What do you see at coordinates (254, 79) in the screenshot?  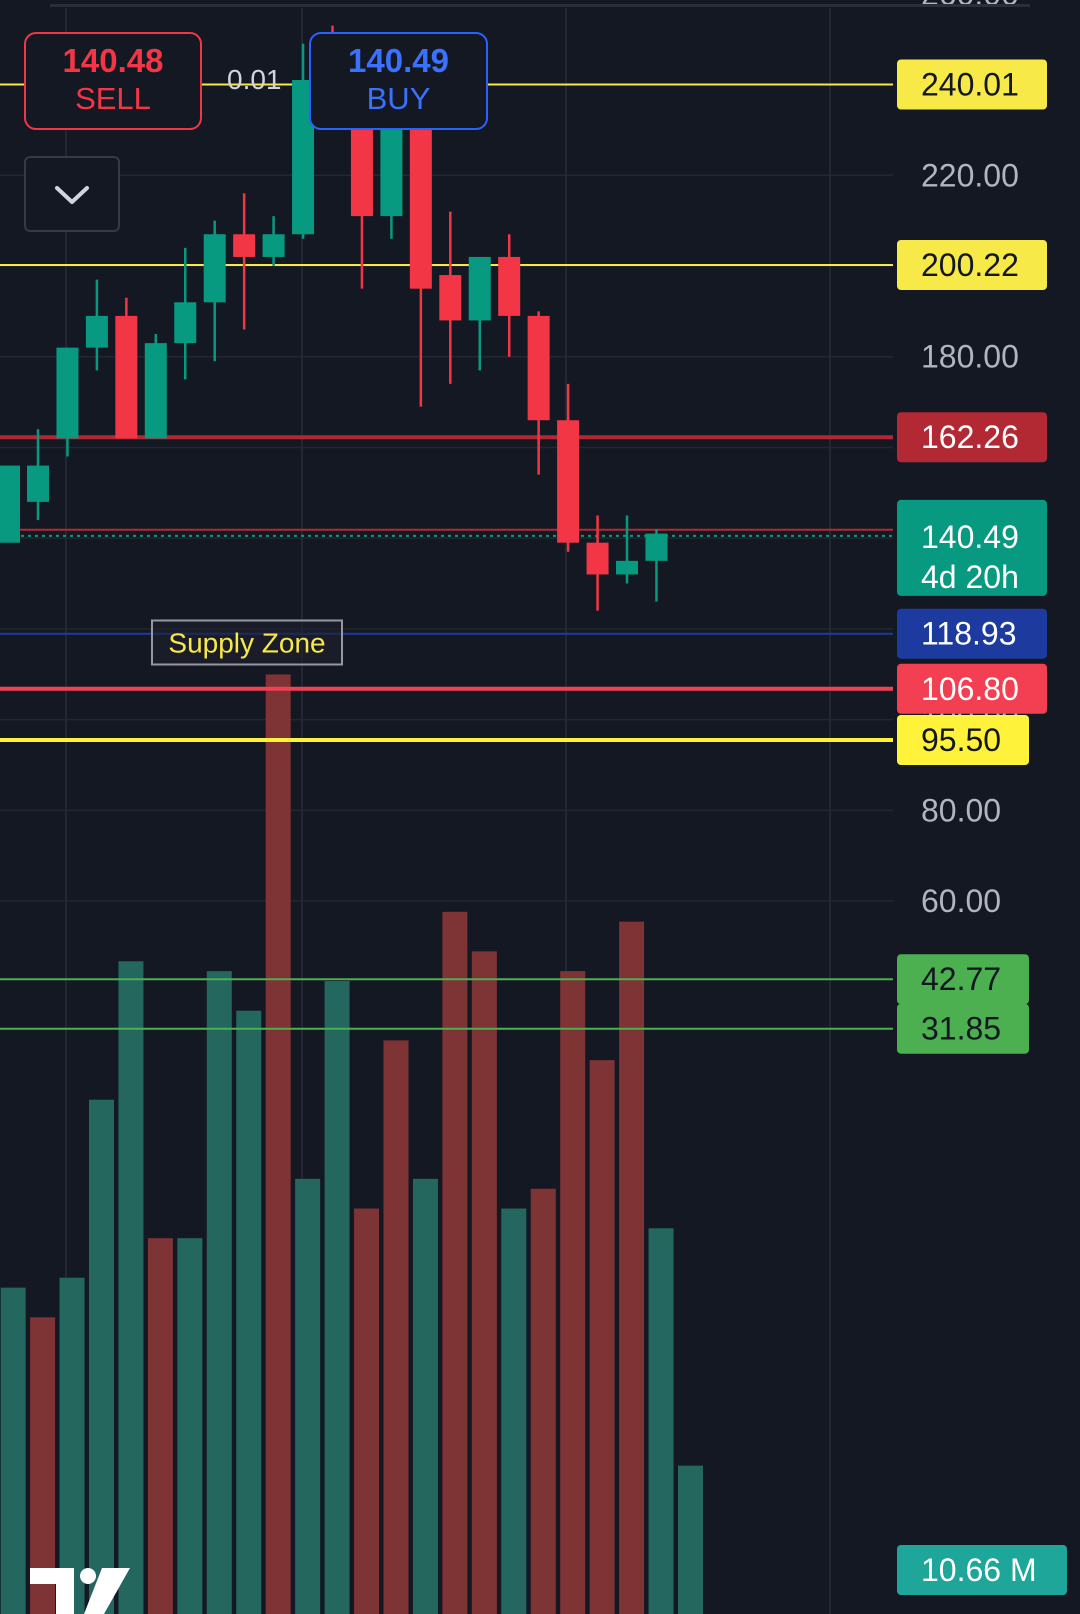 I see `spread-value: 0.01` at bounding box center [254, 79].